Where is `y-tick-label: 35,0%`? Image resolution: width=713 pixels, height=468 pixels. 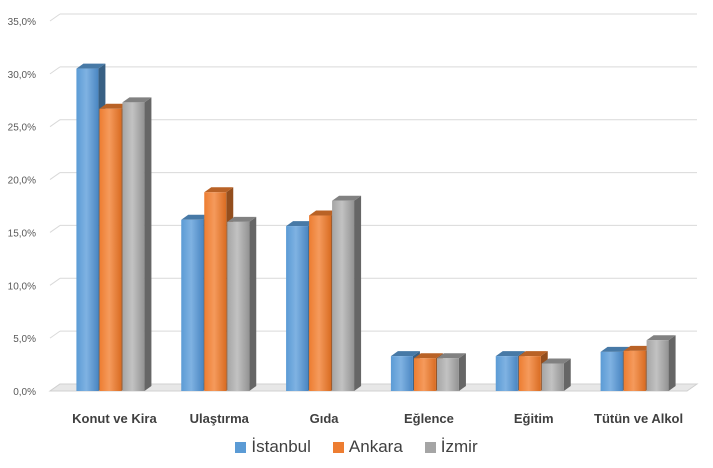
y-tick-label: 35,0% is located at coordinates (22, 22).